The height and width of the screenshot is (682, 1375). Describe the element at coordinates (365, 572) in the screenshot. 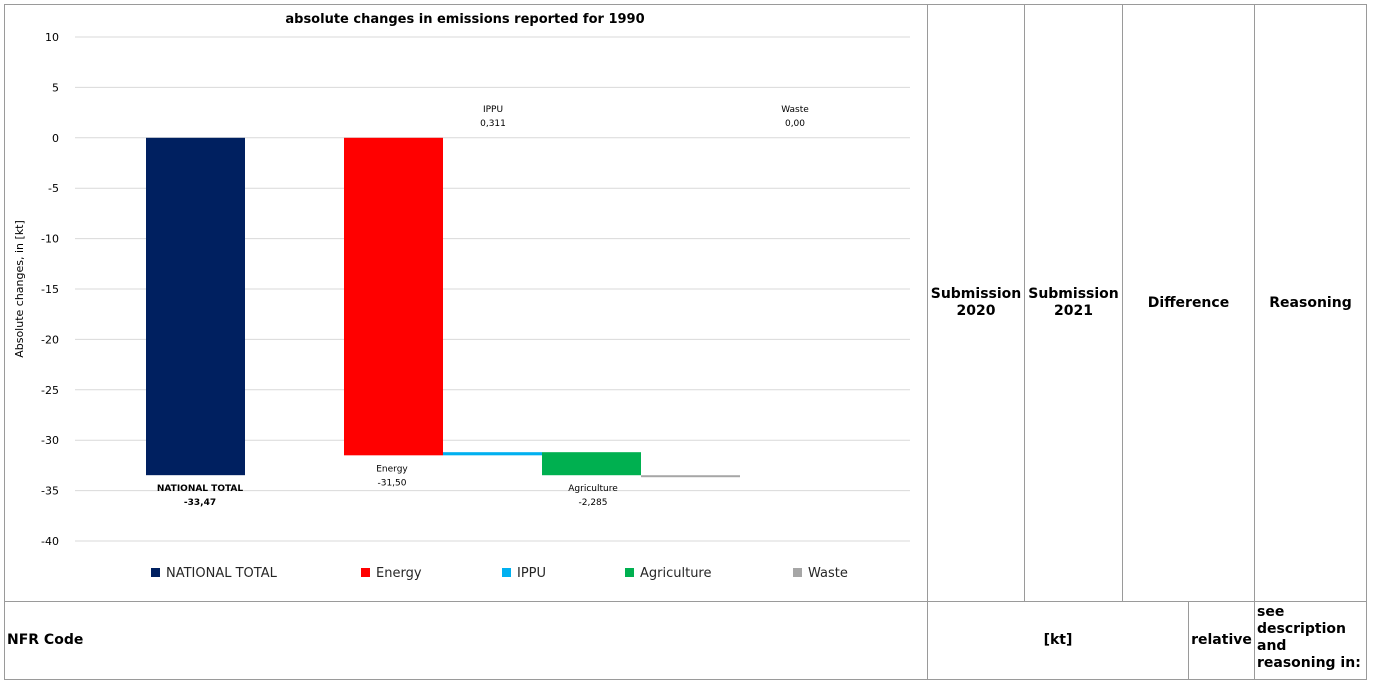

I see `legend-energy-swatch` at that location.